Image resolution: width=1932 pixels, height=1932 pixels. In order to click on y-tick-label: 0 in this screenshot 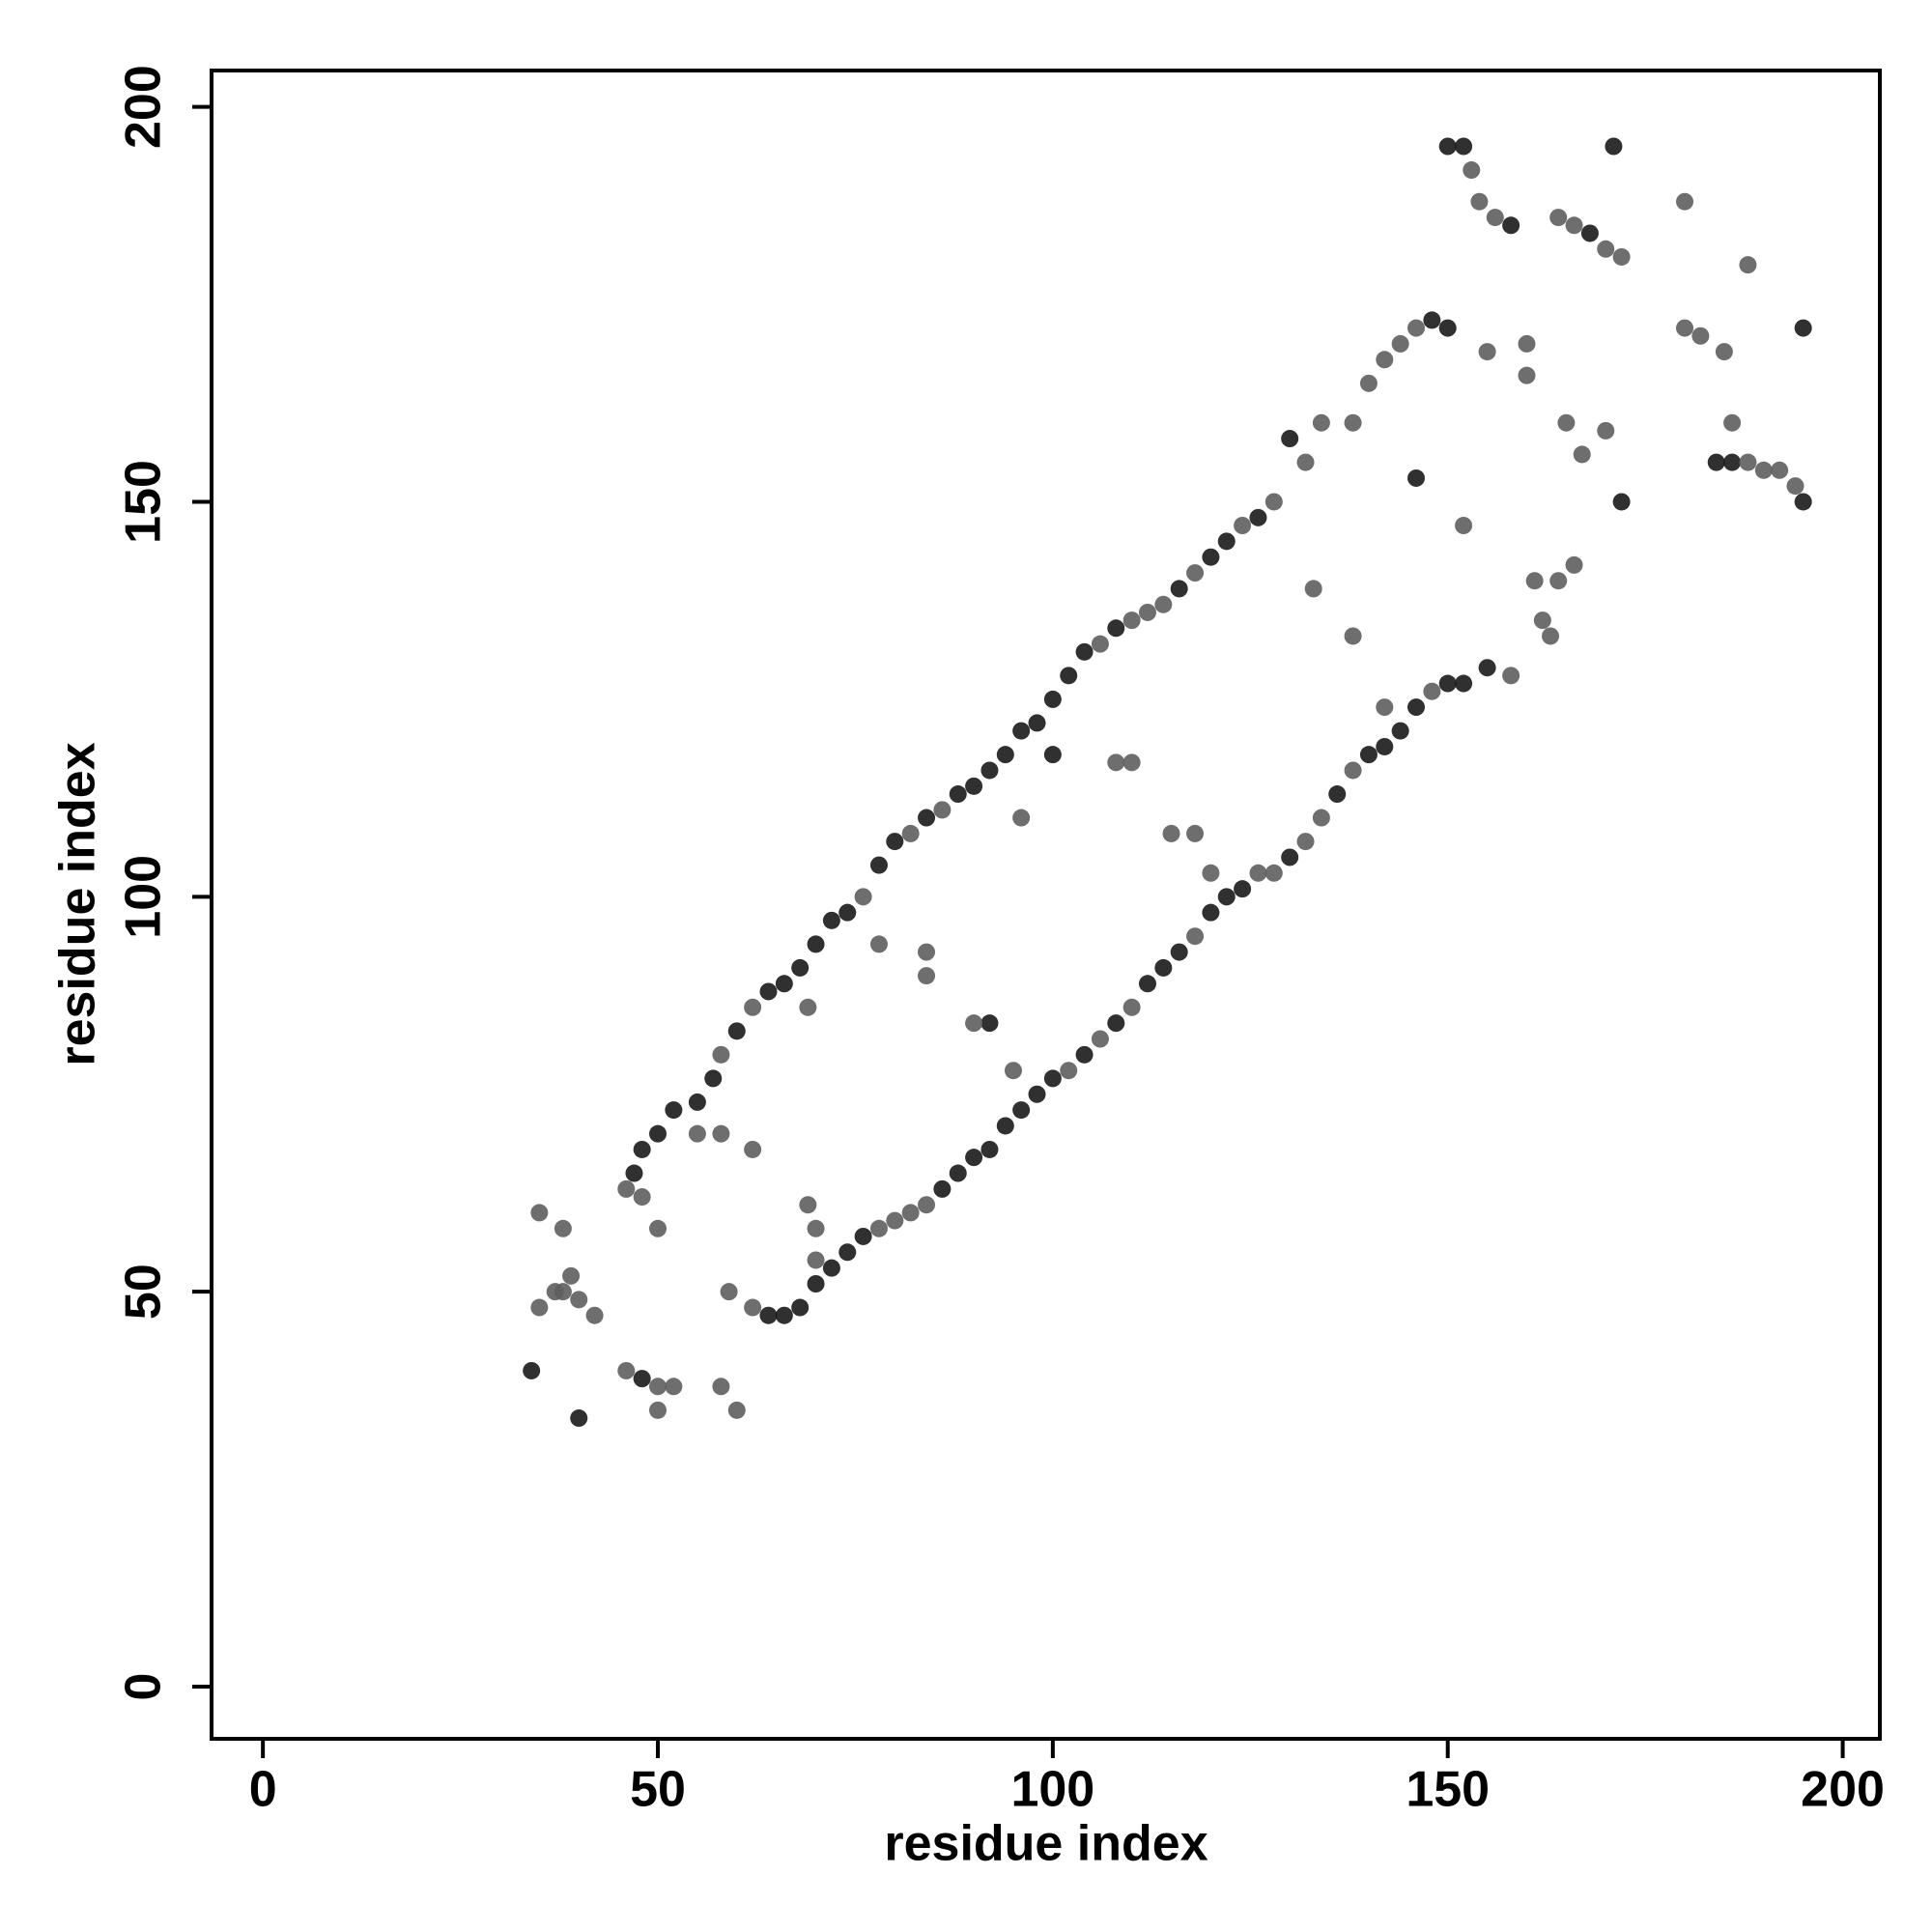, I will do `click(144, 1687)`.